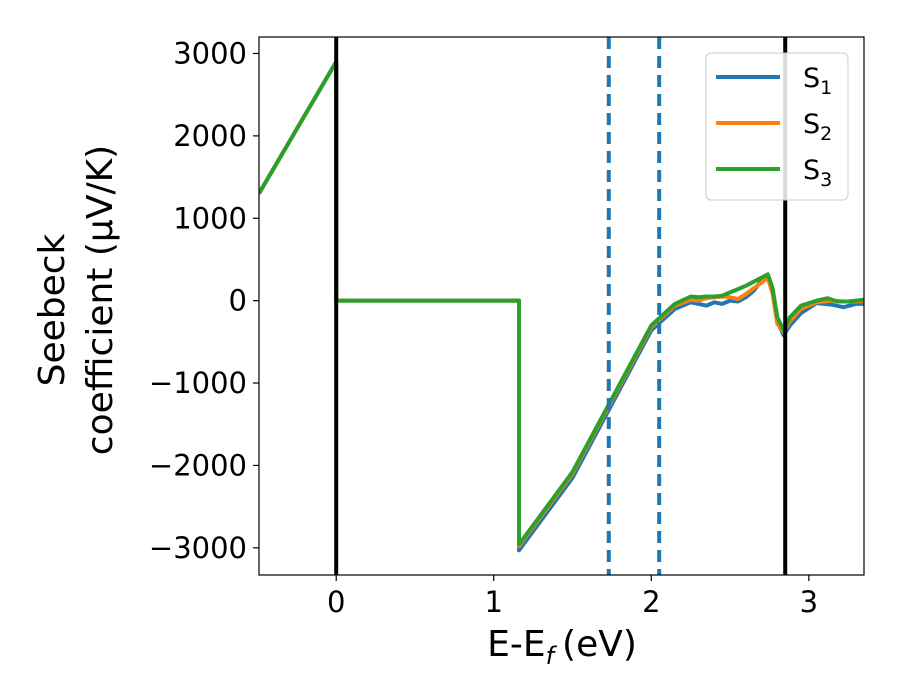  I want to click on y-axis-title-line1: Seebeck, so click(52, 309).